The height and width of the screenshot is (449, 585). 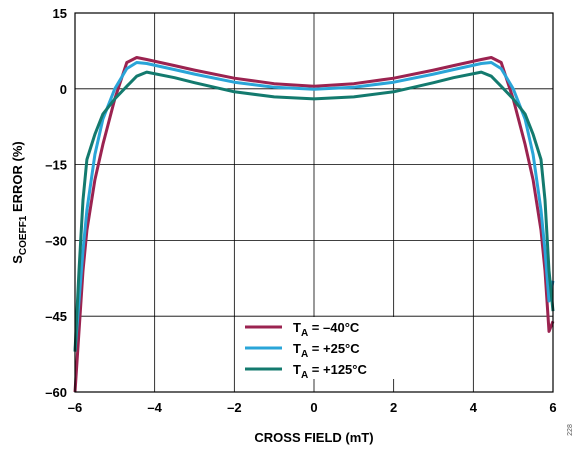 I want to click on legend: TA = –40°C TA = +25°C TA = +125°C, so click(x=316, y=349).